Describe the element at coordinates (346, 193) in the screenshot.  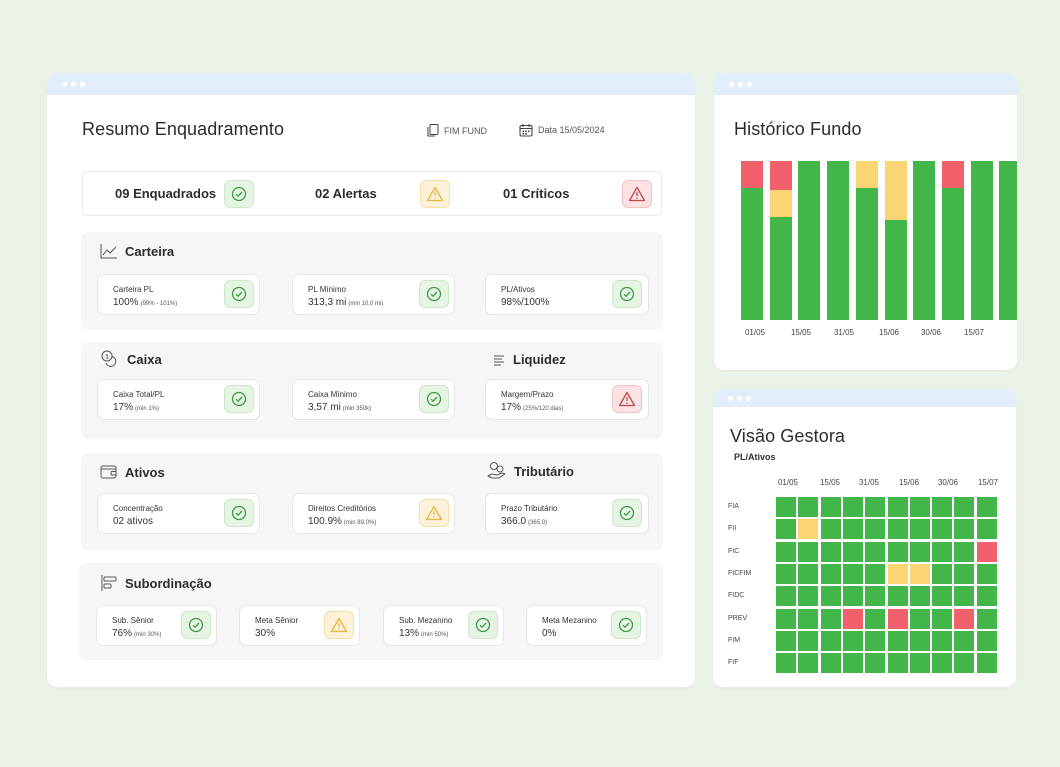
I see `alertas-count: 02 Alertas` at that location.